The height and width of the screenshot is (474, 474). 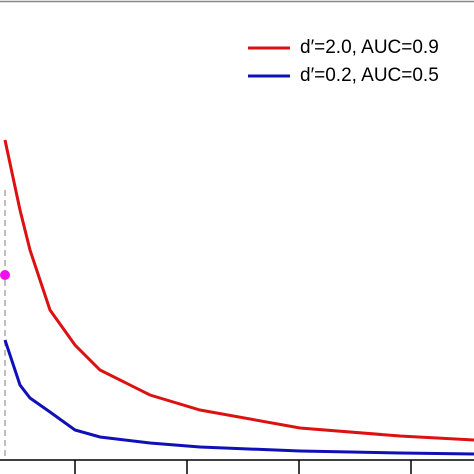 I want to click on reference-point, so click(x=5, y=275).